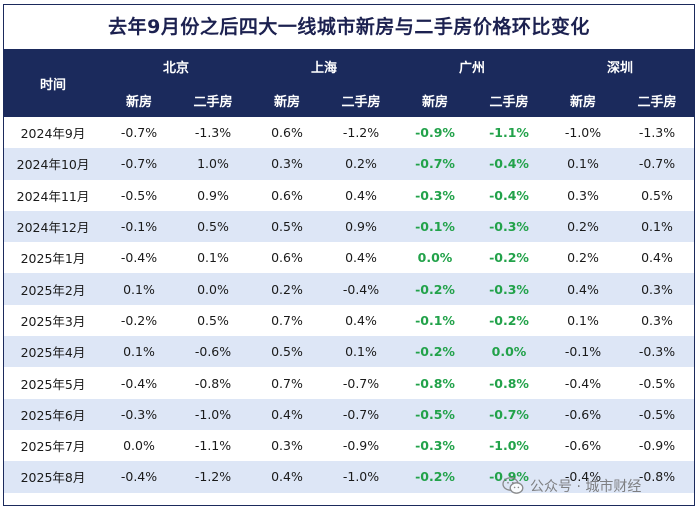 This screenshot has width=700, height=510. Describe the element at coordinates (287, 383) in the screenshot. I see `value-cell: 0.7%` at that location.